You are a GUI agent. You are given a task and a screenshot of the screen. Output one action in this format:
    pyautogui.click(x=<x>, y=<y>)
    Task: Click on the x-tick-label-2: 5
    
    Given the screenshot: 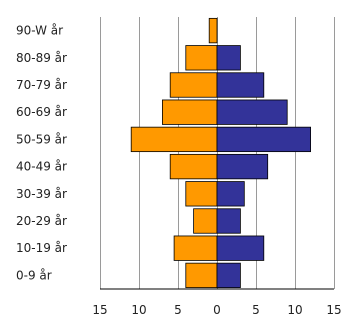 What is the action you would take?
    pyautogui.click(x=178, y=310)
    